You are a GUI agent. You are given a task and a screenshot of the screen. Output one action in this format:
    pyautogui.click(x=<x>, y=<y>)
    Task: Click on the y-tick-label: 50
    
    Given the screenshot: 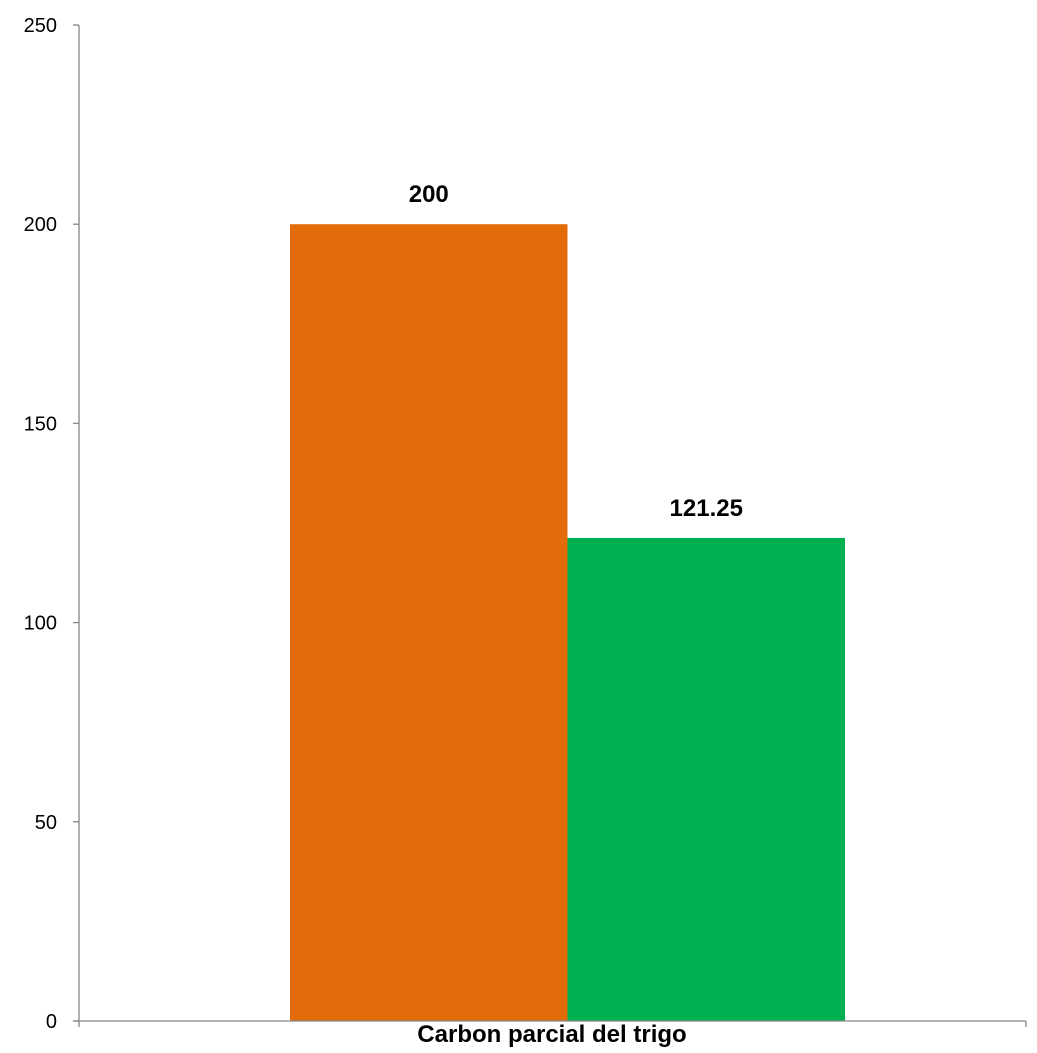 What is the action you would take?
    pyautogui.click(x=46, y=823)
    